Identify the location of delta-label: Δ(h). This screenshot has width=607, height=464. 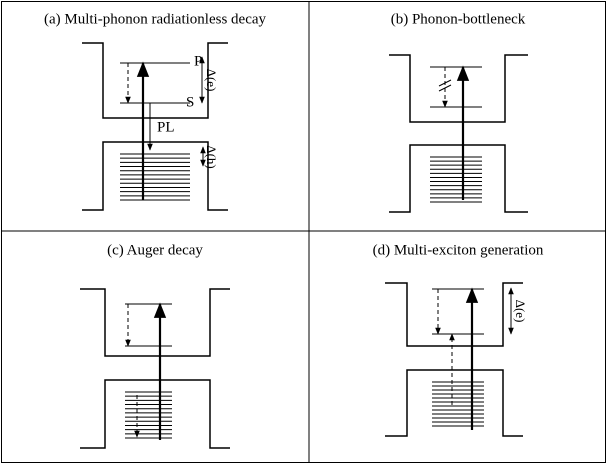
(211, 157).